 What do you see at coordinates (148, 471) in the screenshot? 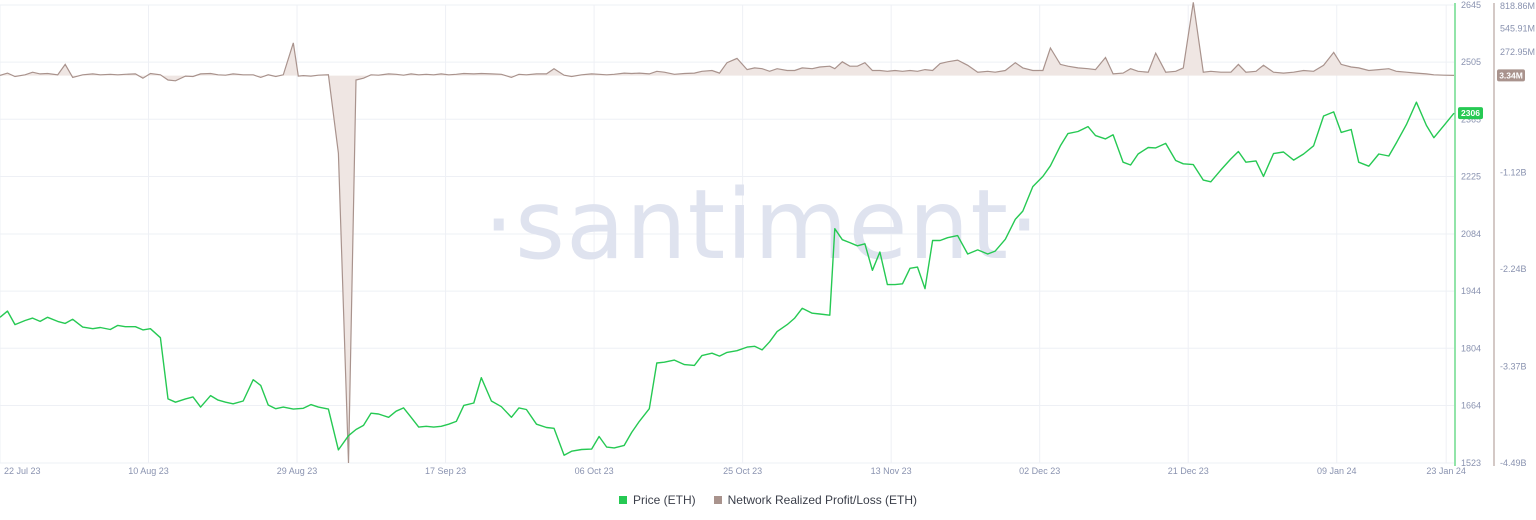
I see `x-tick-label: 10 Aug 23` at bounding box center [148, 471].